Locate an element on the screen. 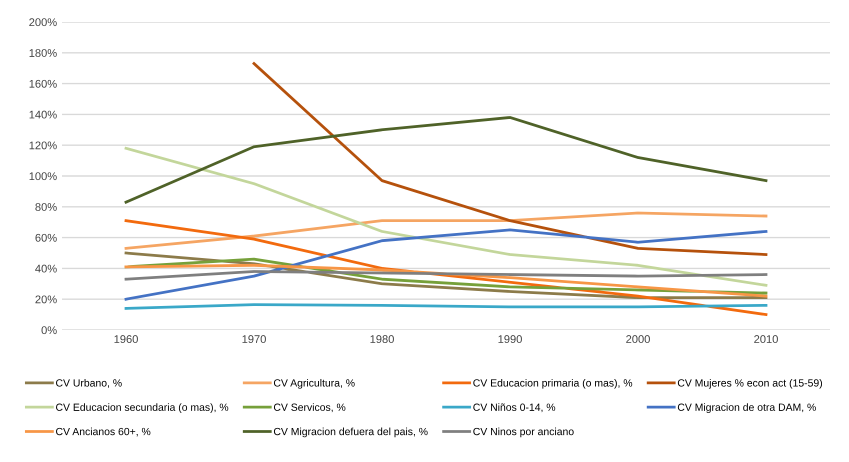 The height and width of the screenshot is (462, 849). y-tick-label: 180% is located at coordinates (43, 53).